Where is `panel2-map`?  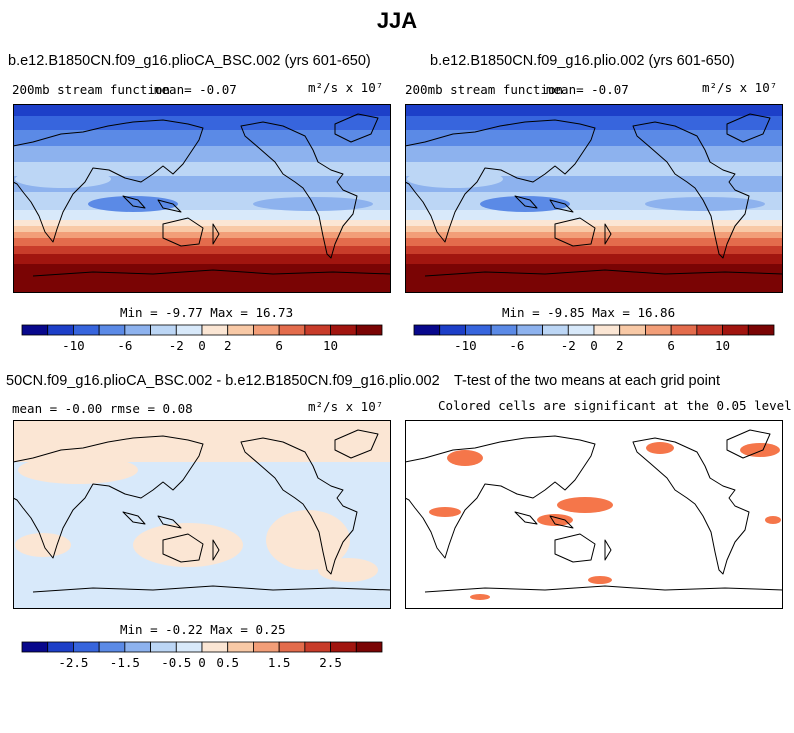
panel2-map is located at coordinates (594, 198).